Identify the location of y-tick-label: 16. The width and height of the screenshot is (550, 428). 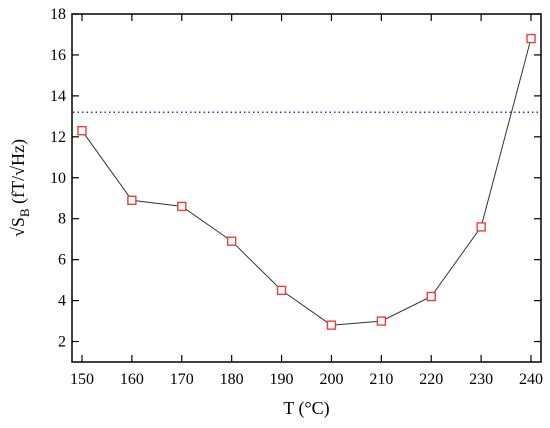
(58, 55).